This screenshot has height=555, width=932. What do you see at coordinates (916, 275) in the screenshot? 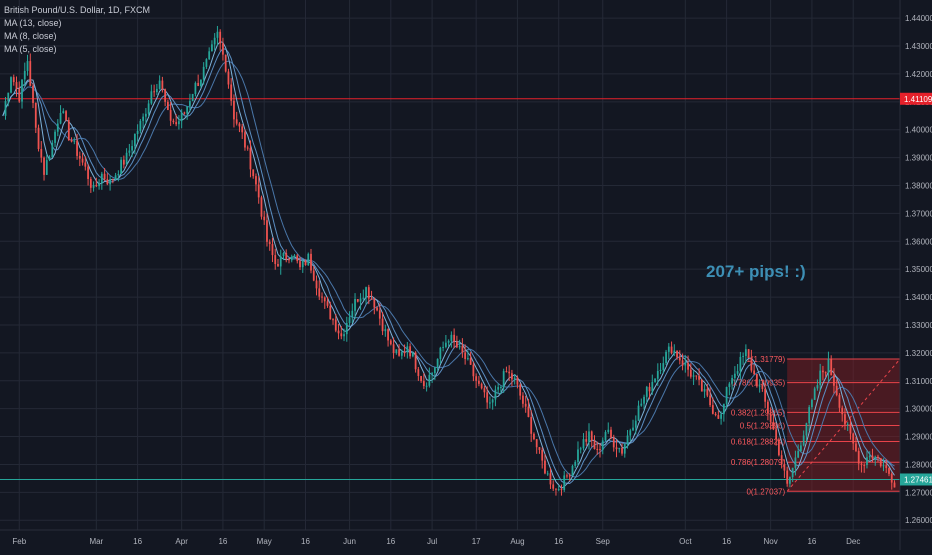
I see `price-axis-bg` at bounding box center [916, 275].